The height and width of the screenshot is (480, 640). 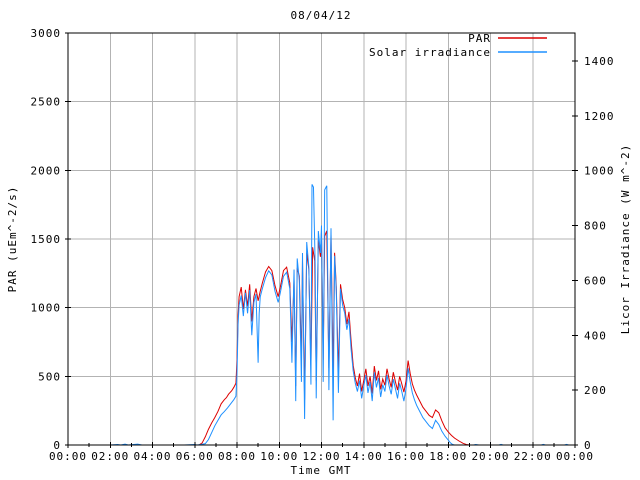 I want to click on y-right-tick-label: 200, so click(x=595, y=390).